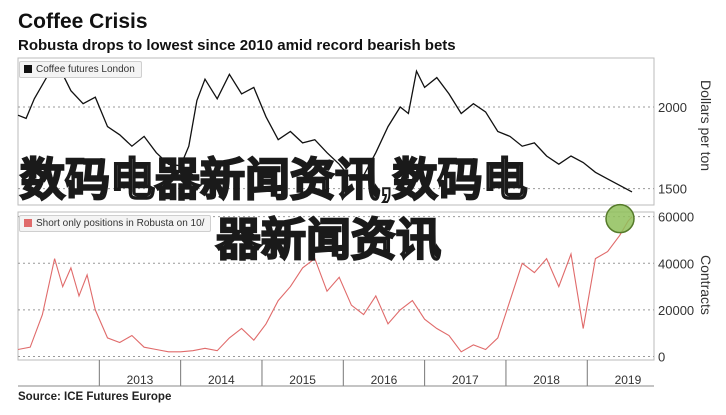 Image resolution: width=726 pixels, height=415 pixels. Describe the element at coordinates (676, 217) in the screenshot. I see `positions-ytick-3: 60000` at that location.